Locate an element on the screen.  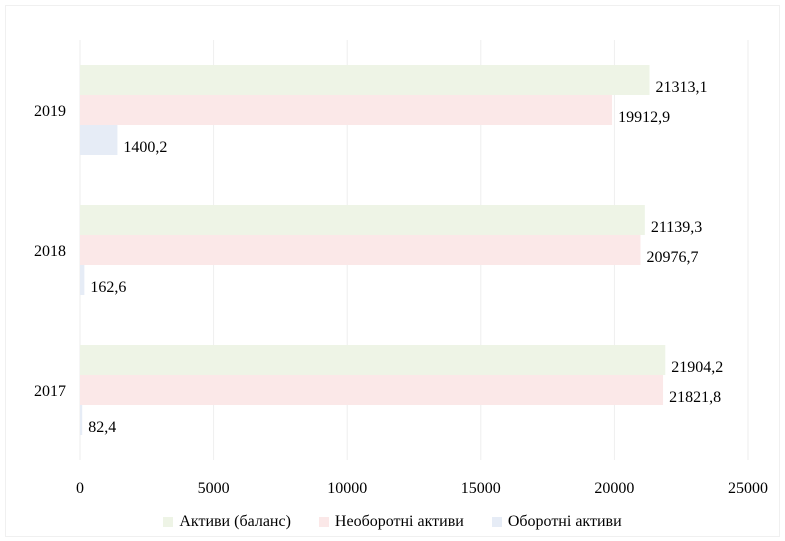
legend-item-1: Необоротні активи is located at coordinates (391, 522).